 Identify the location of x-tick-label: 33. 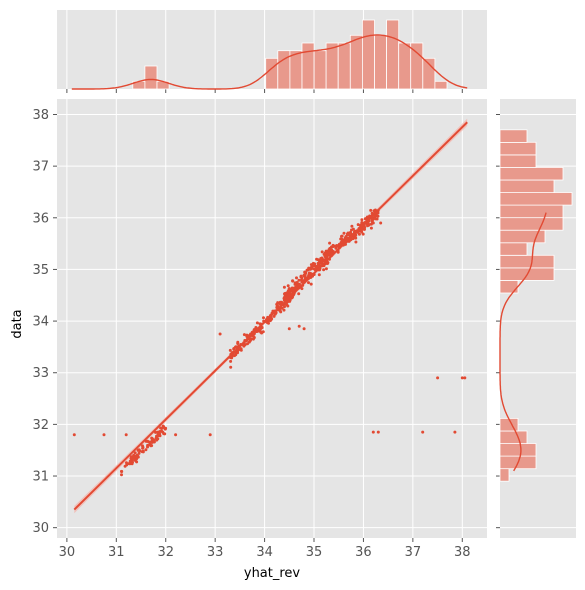
(215, 552).